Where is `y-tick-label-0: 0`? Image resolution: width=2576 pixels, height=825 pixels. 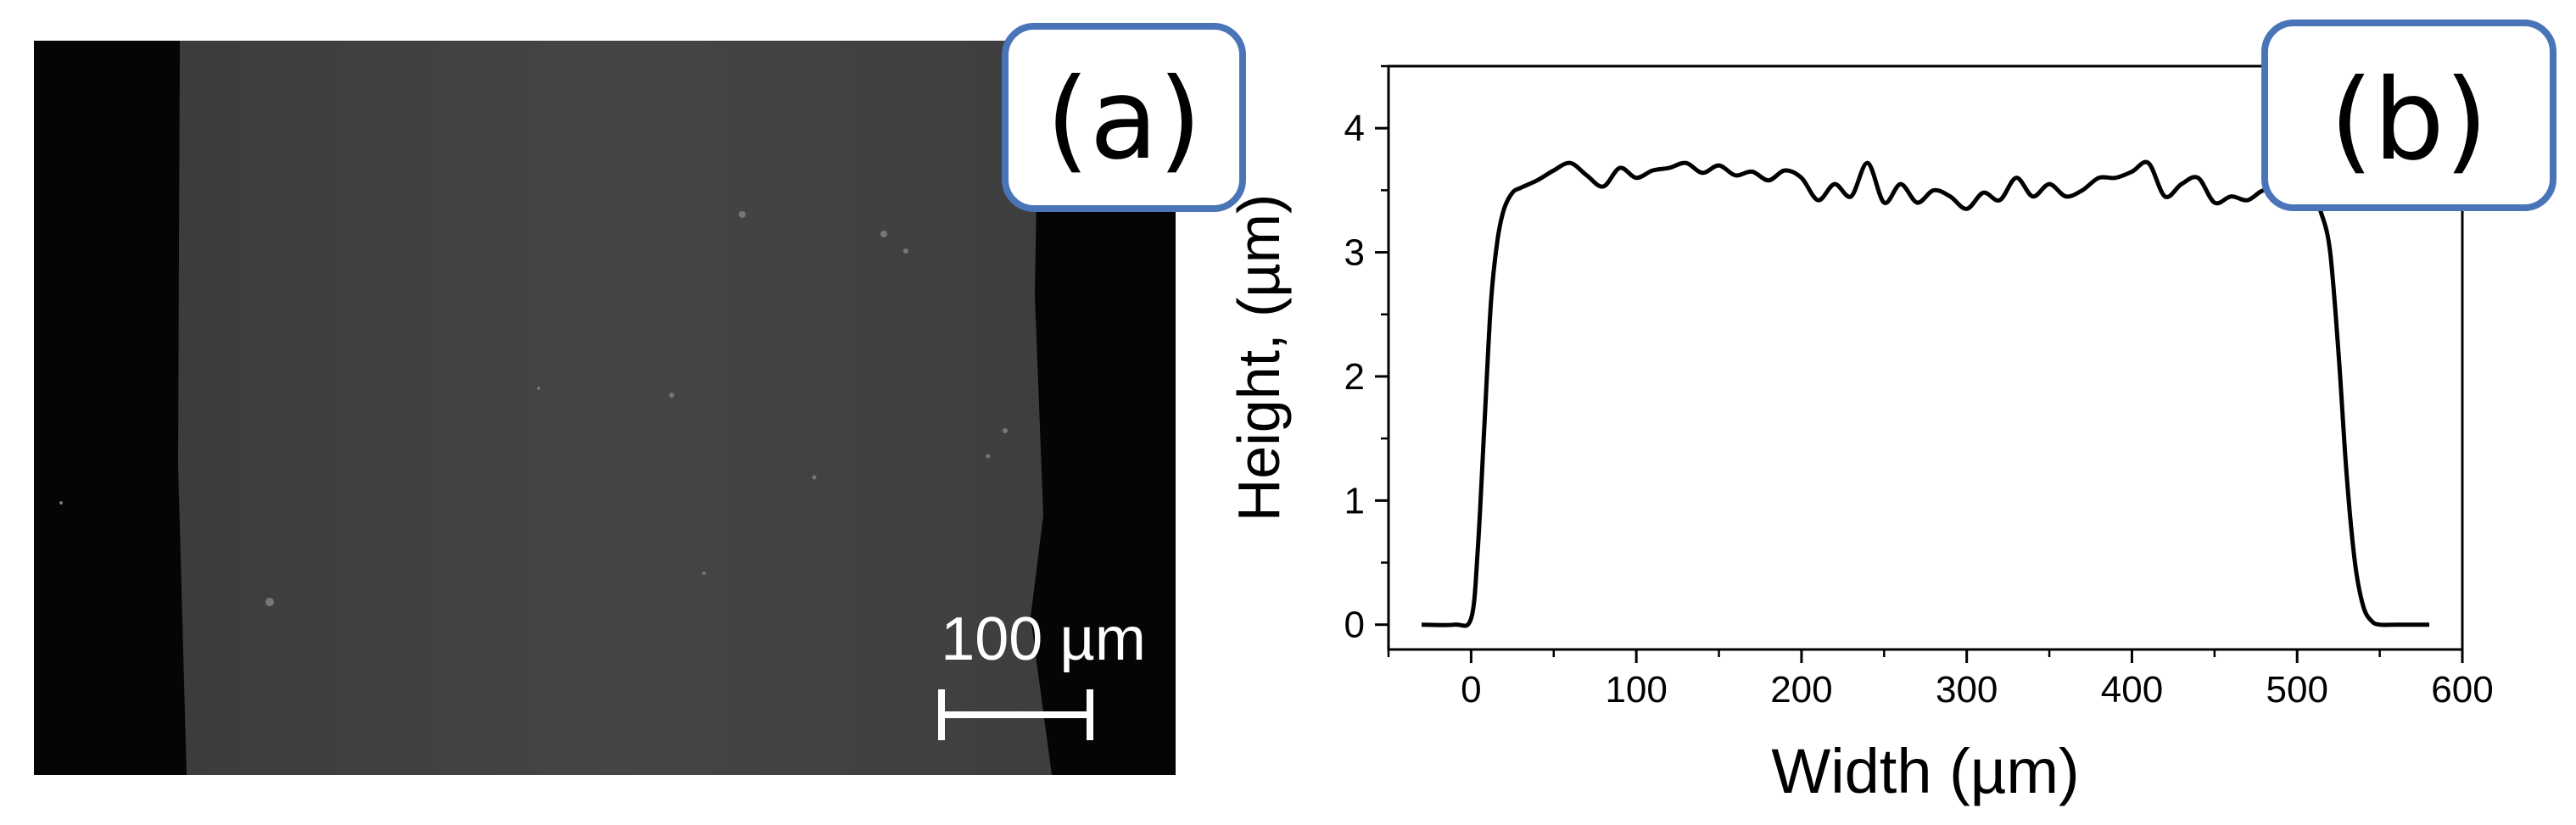 y-tick-label-0: 0 is located at coordinates (1354, 625).